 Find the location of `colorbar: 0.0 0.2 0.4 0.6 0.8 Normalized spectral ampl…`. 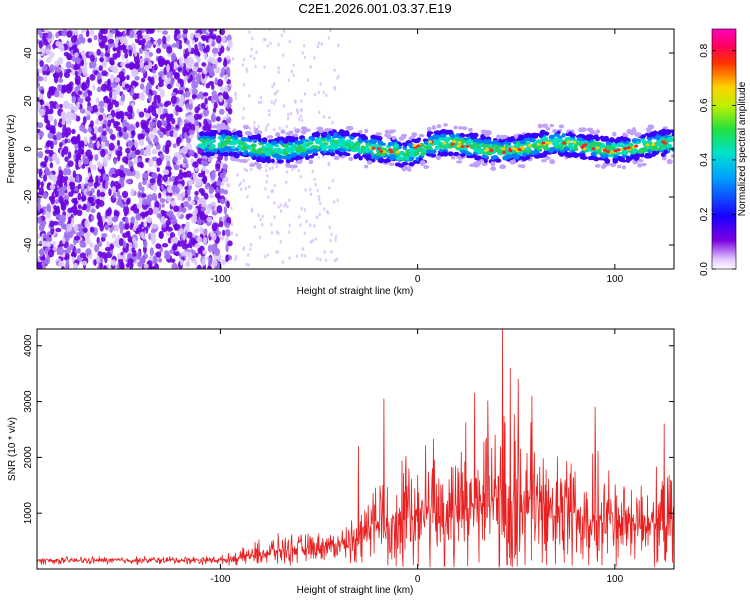

colorbar: 0.0 0.2 0.4 0.6 0.8 Normalized spectral ampl… is located at coordinates (723, 152).